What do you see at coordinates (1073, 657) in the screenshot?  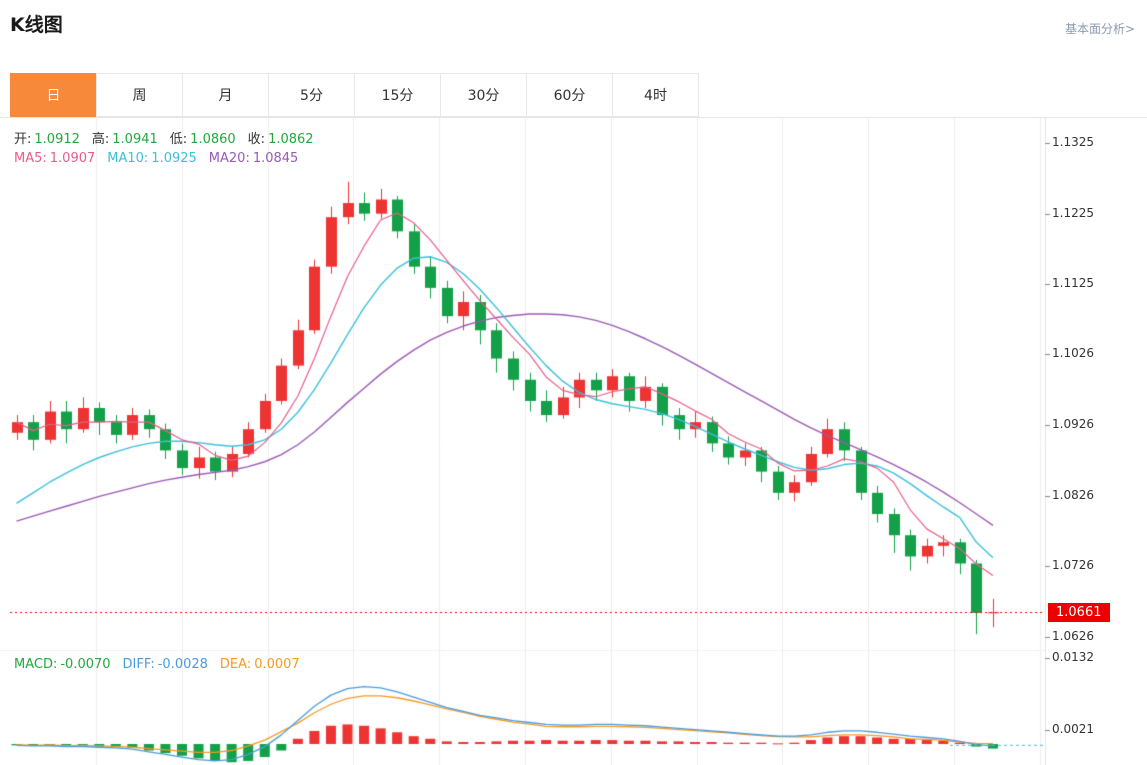 I see `macd-axis-label: 0.0132` at bounding box center [1073, 657].